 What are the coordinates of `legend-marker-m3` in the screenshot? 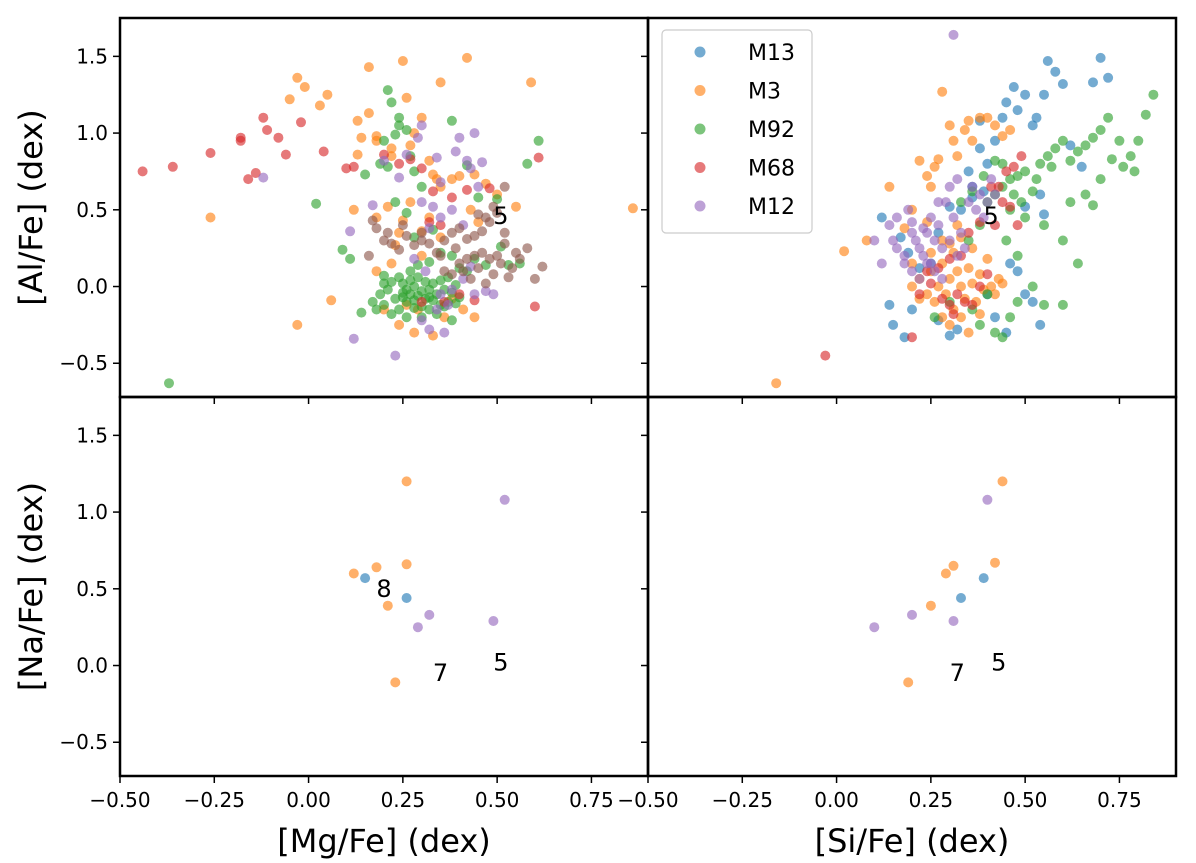 It's located at (700, 90).